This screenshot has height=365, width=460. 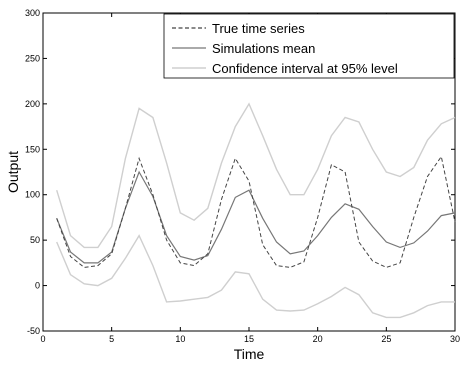 I want to click on y-tick-label: 50, so click(x=35, y=240).